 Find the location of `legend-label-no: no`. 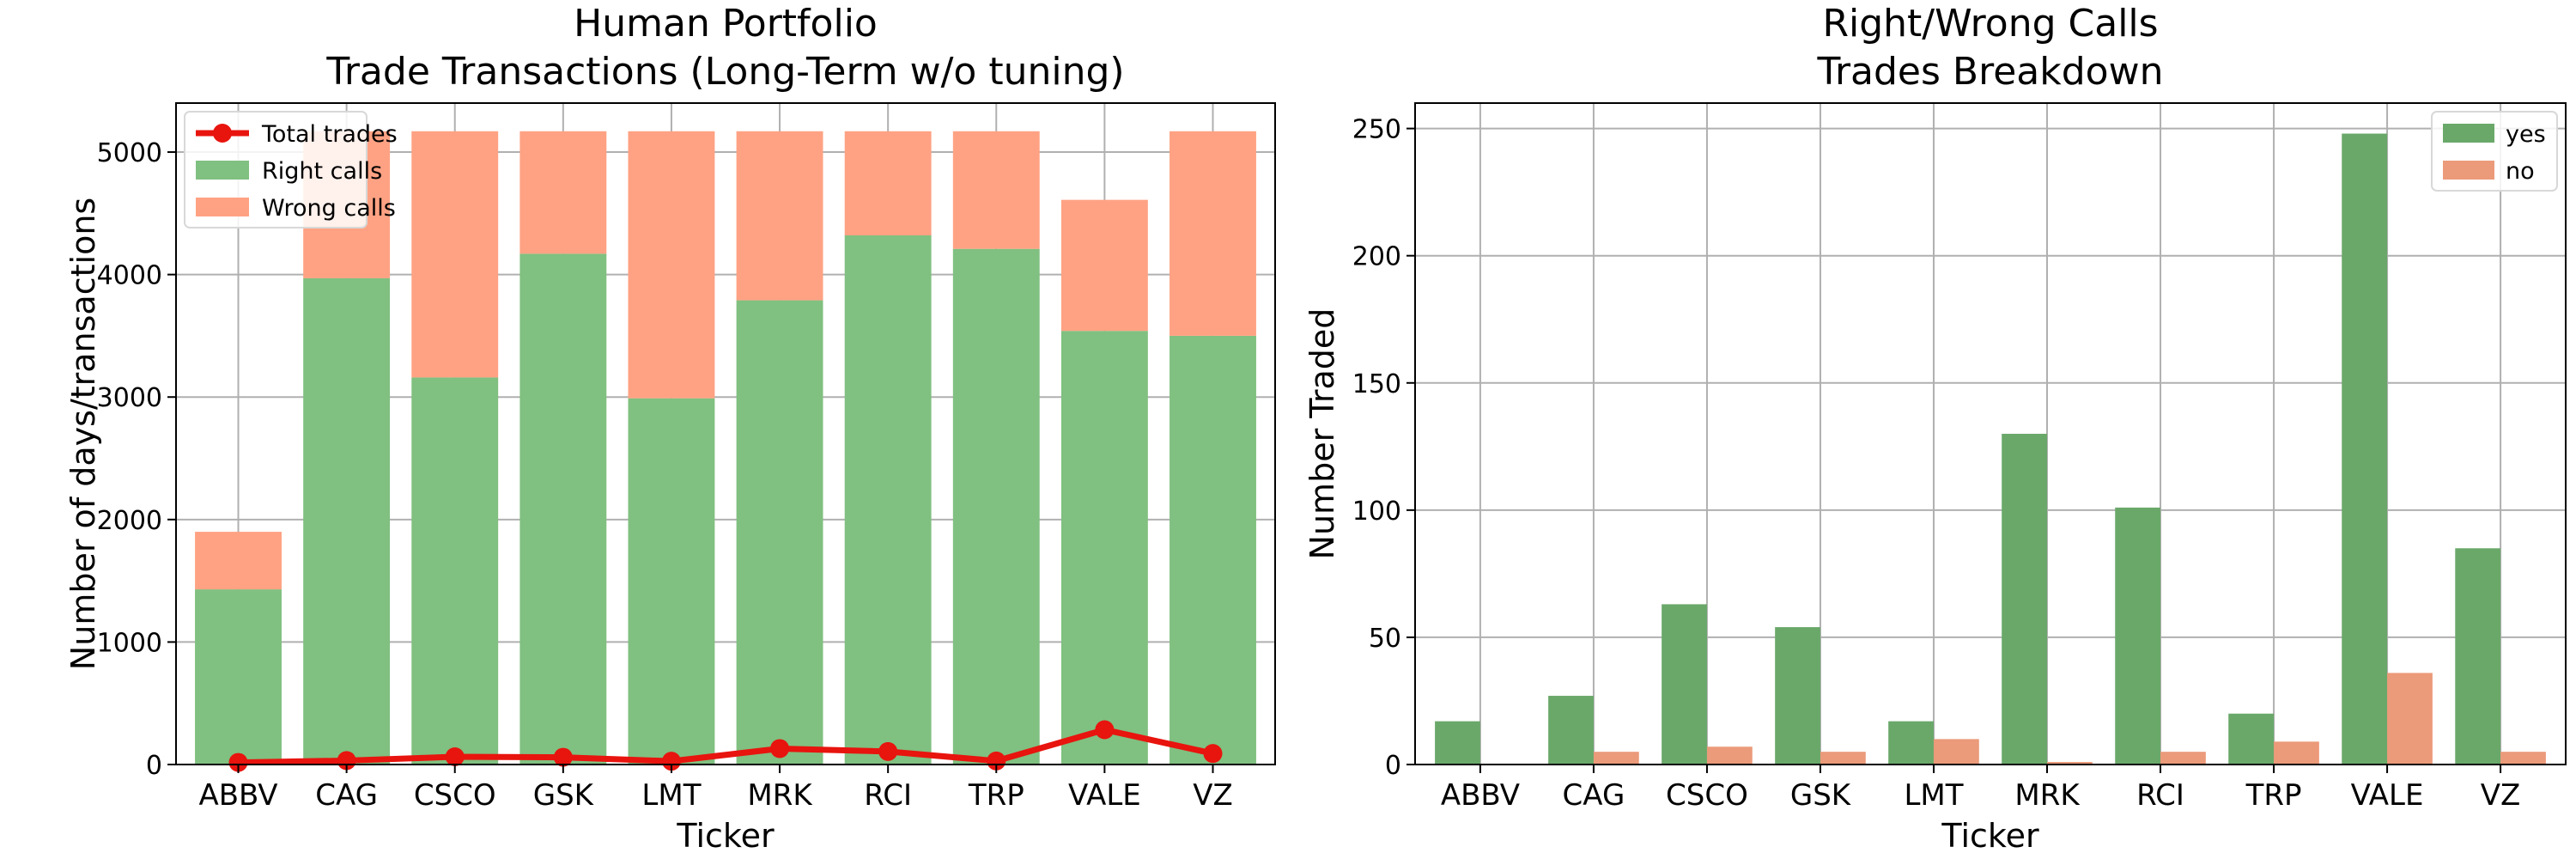

legend-label-no: no is located at coordinates (2521, 172).